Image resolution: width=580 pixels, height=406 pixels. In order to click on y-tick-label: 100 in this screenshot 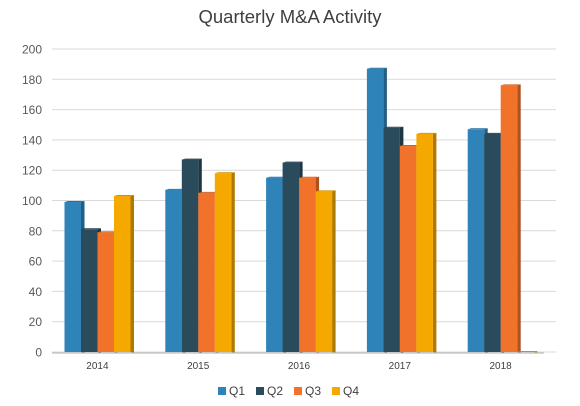, I will do `click(32, 201)`.